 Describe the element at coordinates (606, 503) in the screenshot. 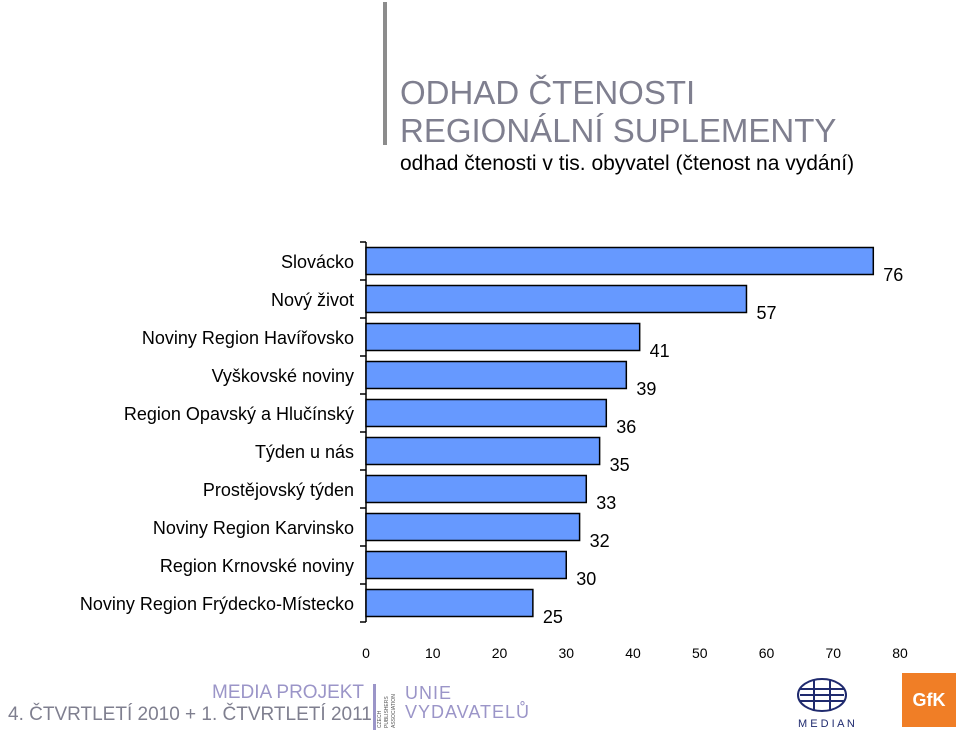

I see `data-label: 33` at that location.